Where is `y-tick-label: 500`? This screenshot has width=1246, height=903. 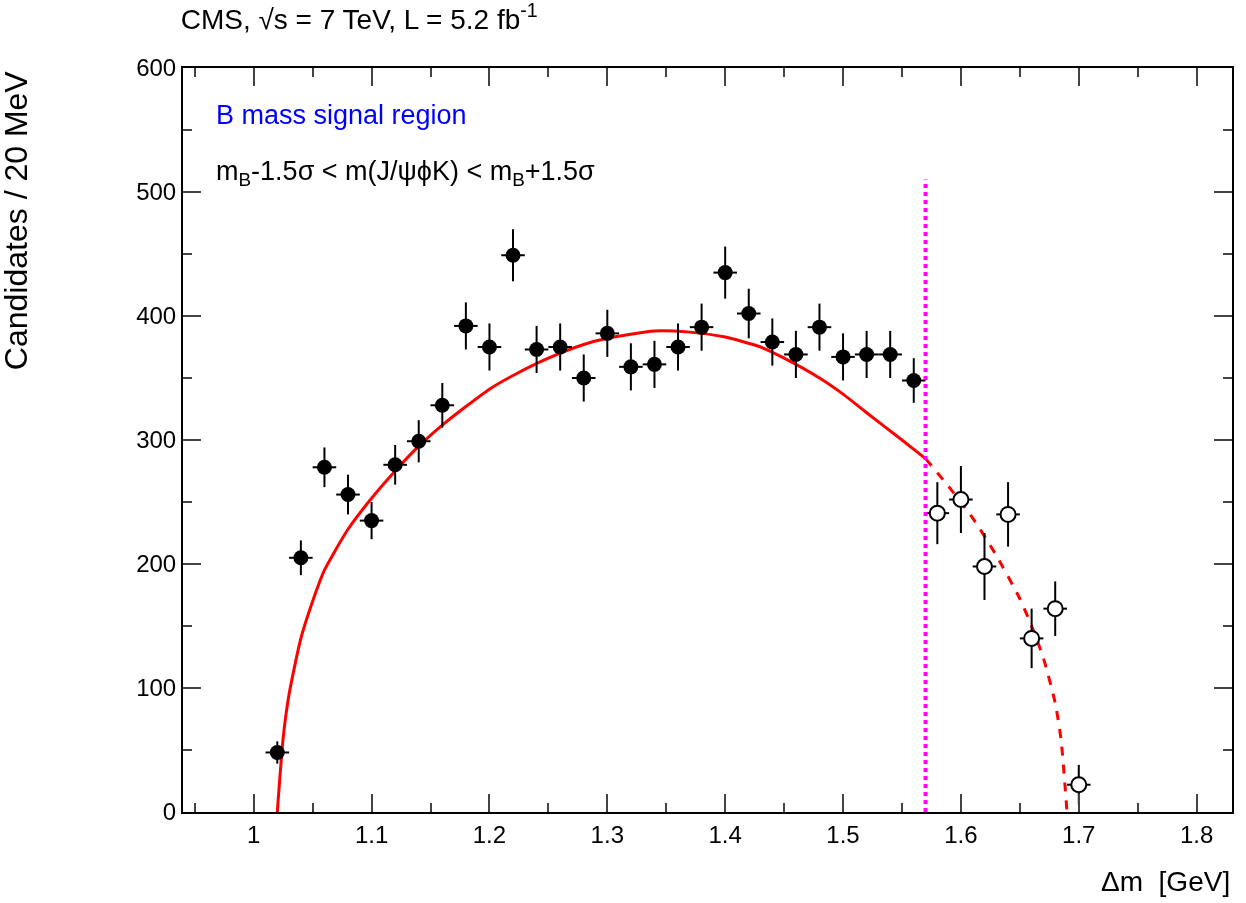 y-tick-label: 500 is located at coordinates (156, 192).